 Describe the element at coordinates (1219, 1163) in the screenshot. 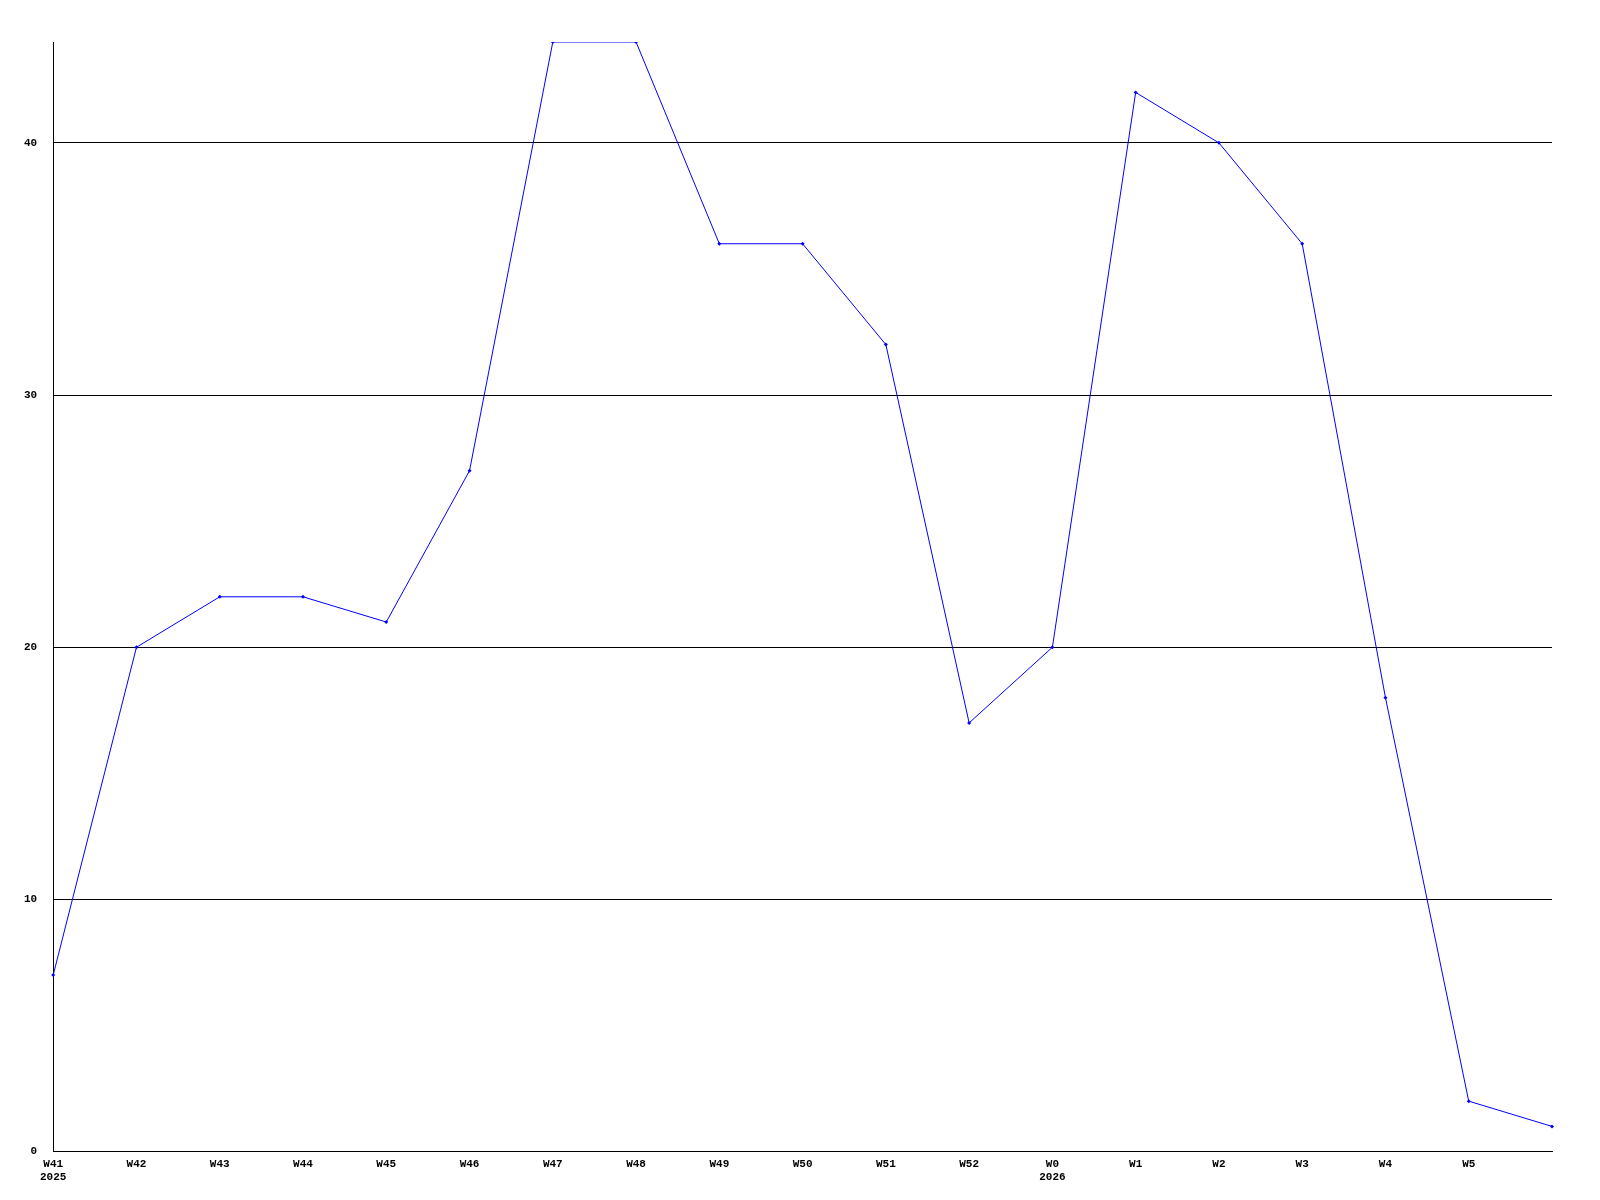

I see `x-tick-label: W2` at that location.